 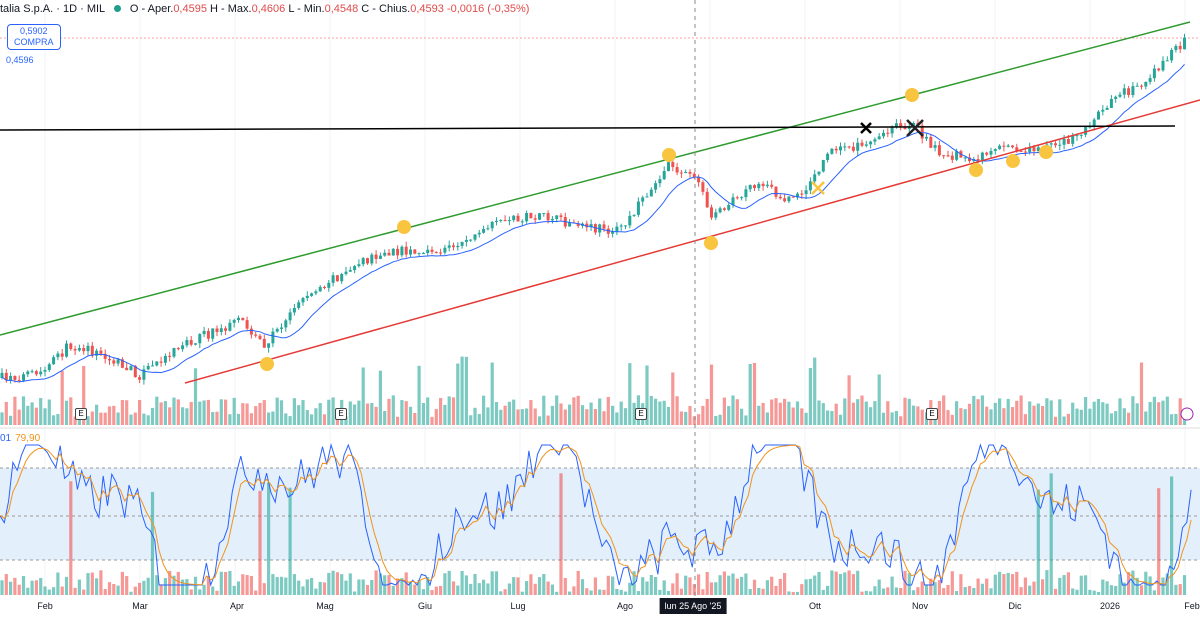 I want to click on buy-button: 0,5902 COMPRA, so click(x=34, y=37).